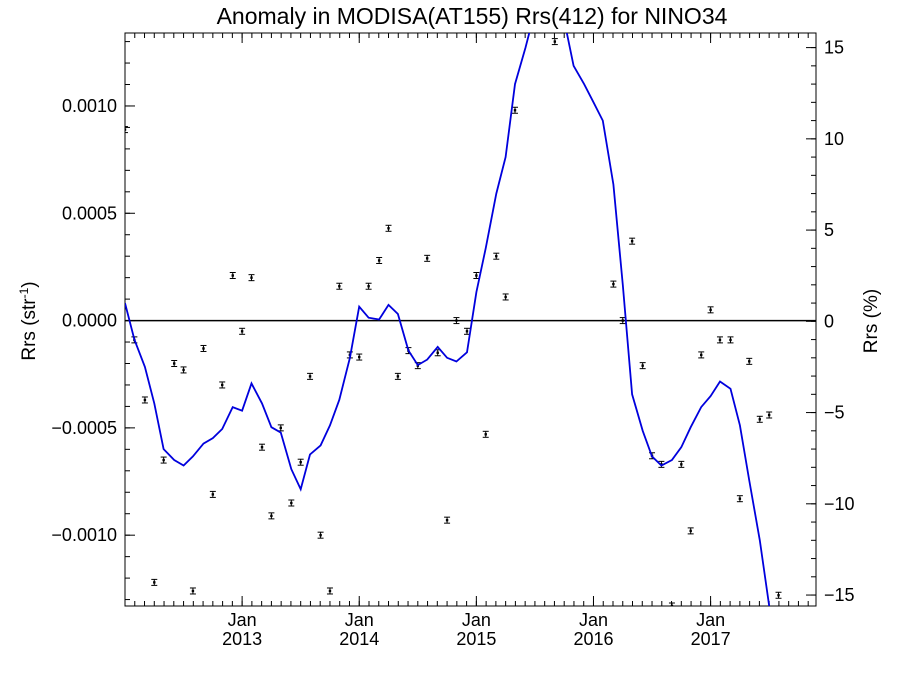 The width and height of the screenshot is (900, 675). I want to click on x-tick-year: 2016, so click(593, 639).